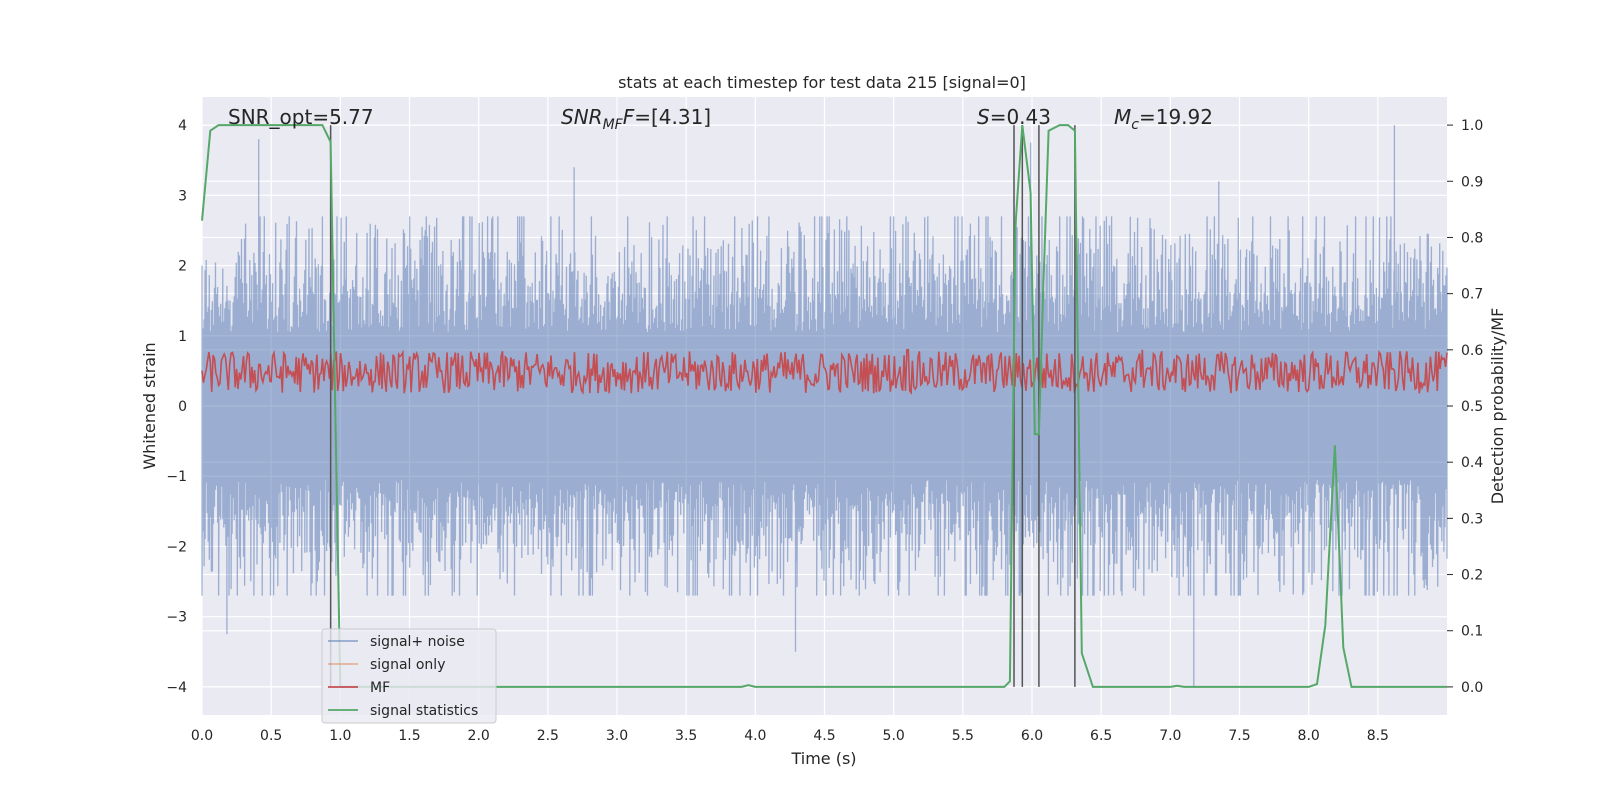  Describe the element at coordinates (1176, 117) in the screenshot. I see `annotation-mc-value: =19.92` at that location.